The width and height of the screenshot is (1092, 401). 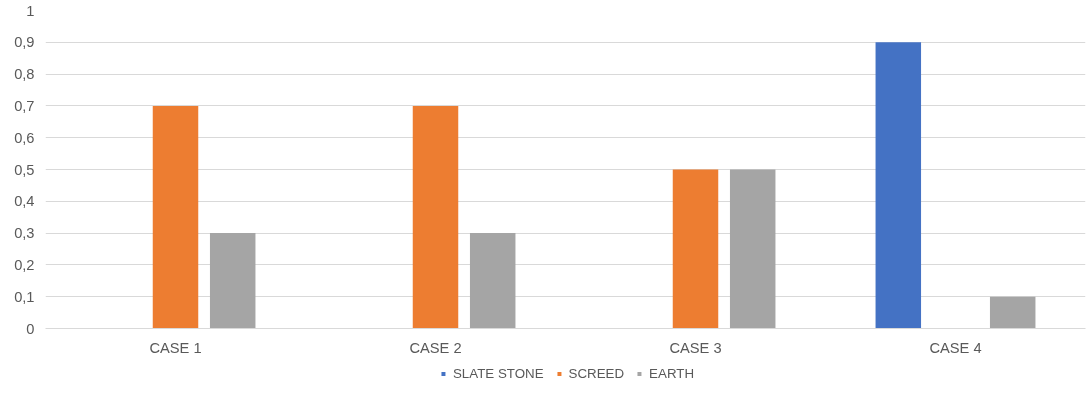 I want to click on y-tick-label: 0,1, so click(x=24, y=296).